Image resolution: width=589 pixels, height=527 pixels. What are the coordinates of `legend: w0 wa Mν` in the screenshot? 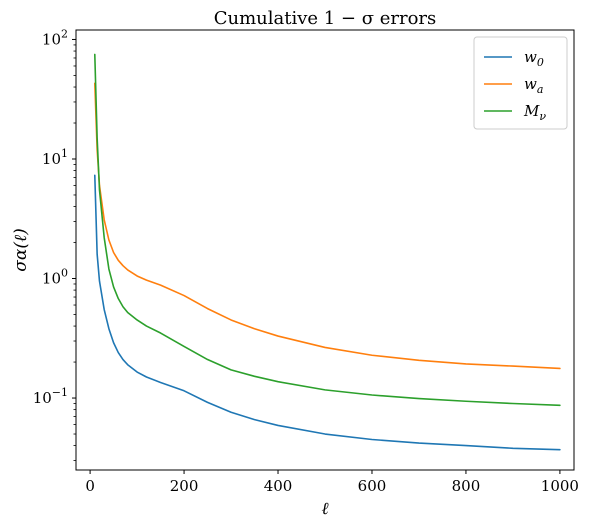 It's located at (520, 83).